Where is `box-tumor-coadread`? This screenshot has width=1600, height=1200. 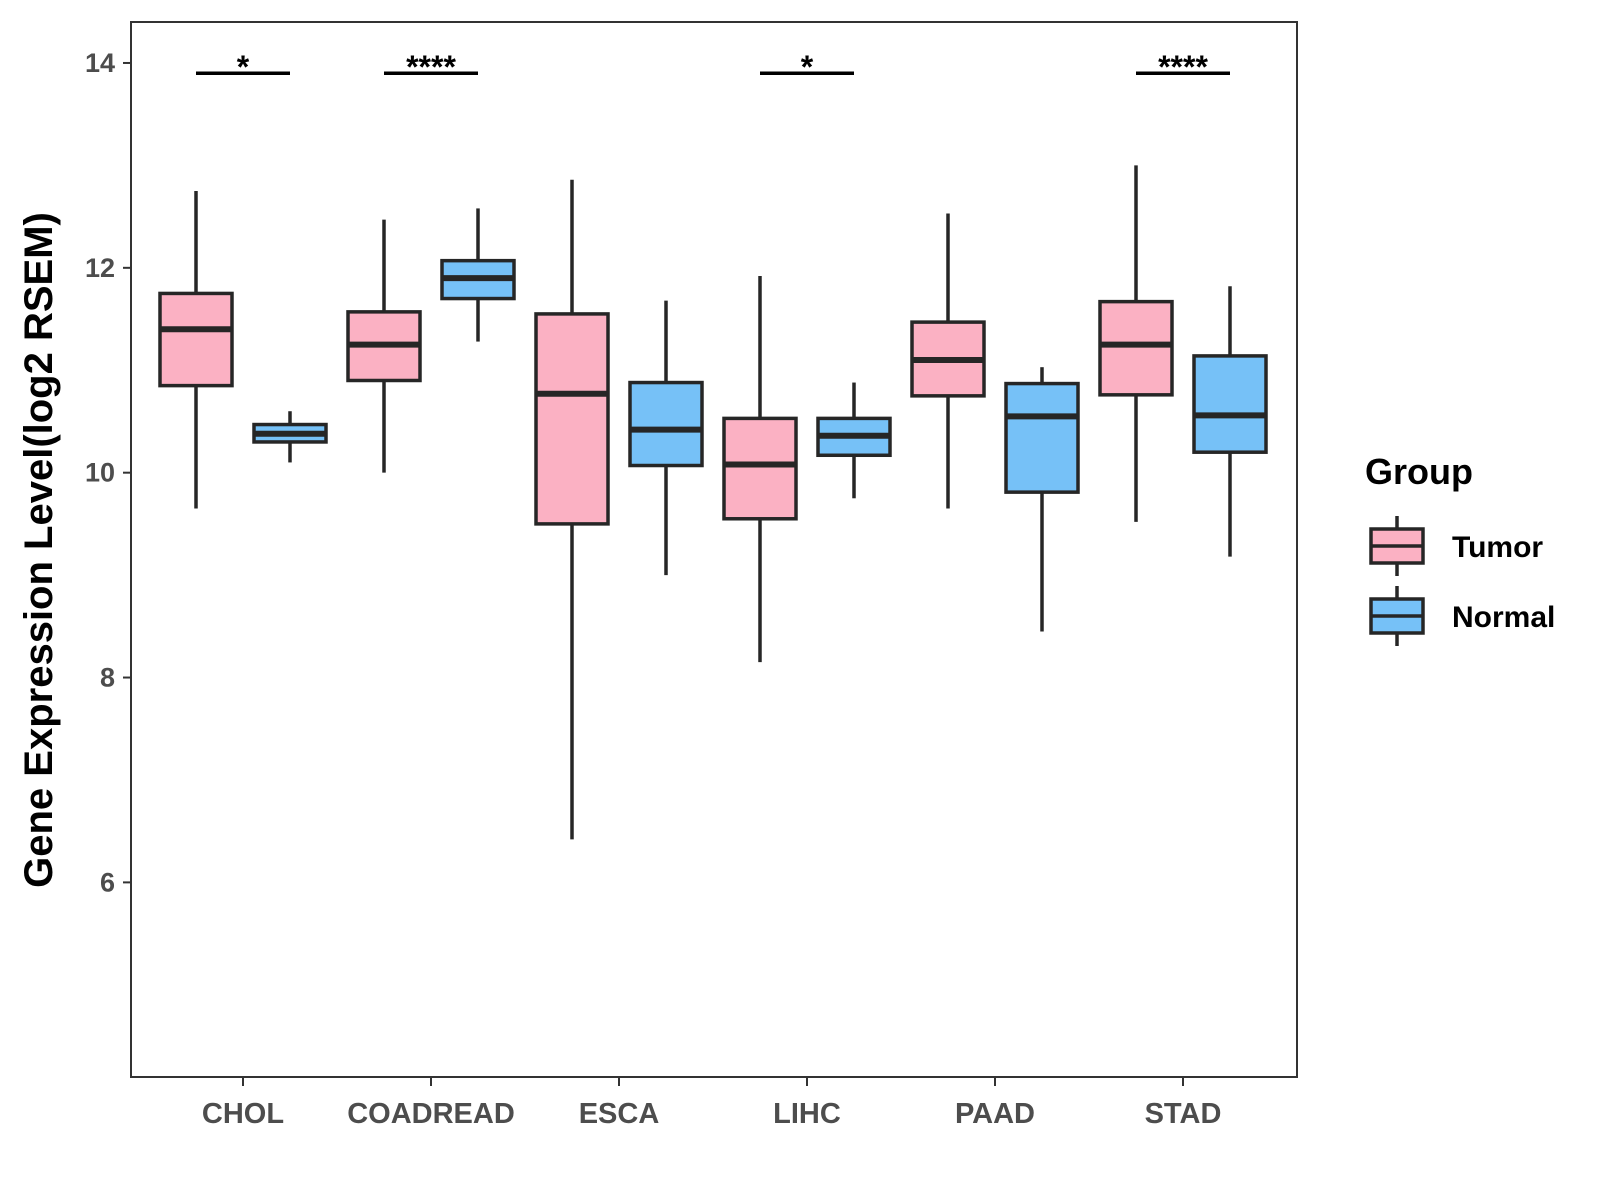
box-tumor-coadread is located at coordinates (384, 346).